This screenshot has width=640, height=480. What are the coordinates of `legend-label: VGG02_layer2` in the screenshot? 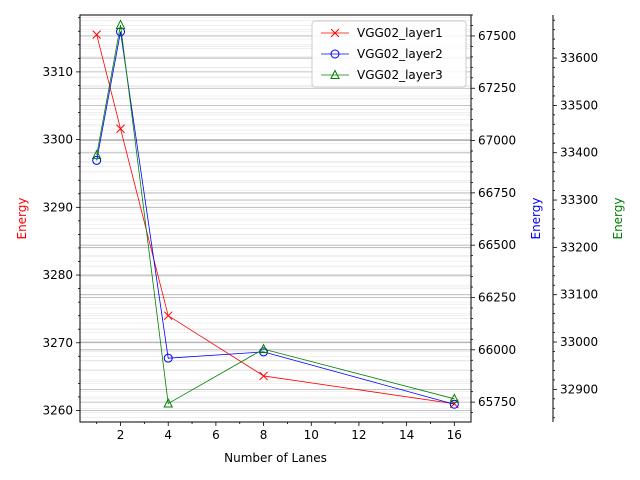 It's located at (400, 54).